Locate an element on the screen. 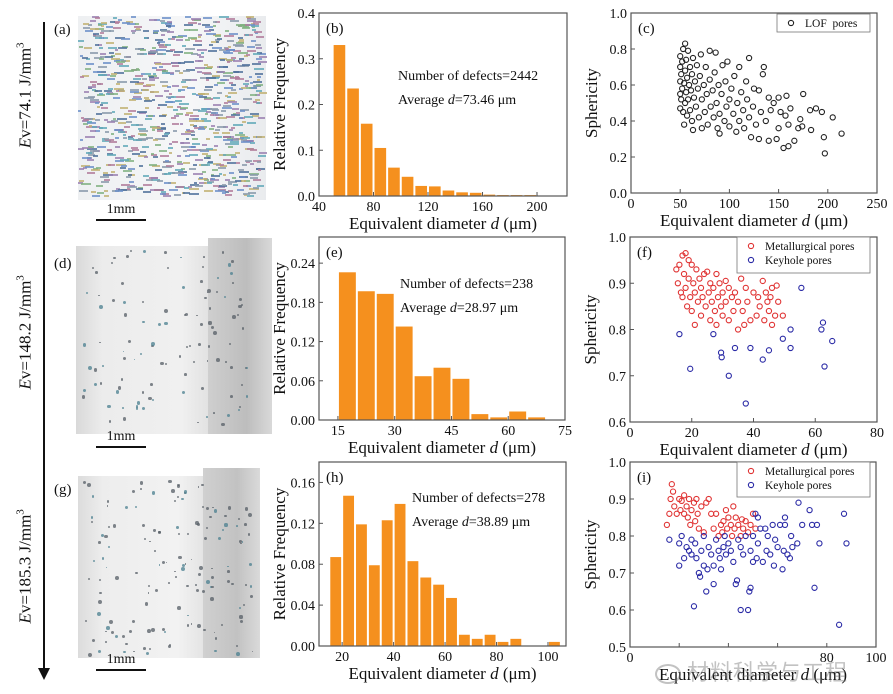  legend-label: Metallurgical pores is located at coordinates (810, 247).